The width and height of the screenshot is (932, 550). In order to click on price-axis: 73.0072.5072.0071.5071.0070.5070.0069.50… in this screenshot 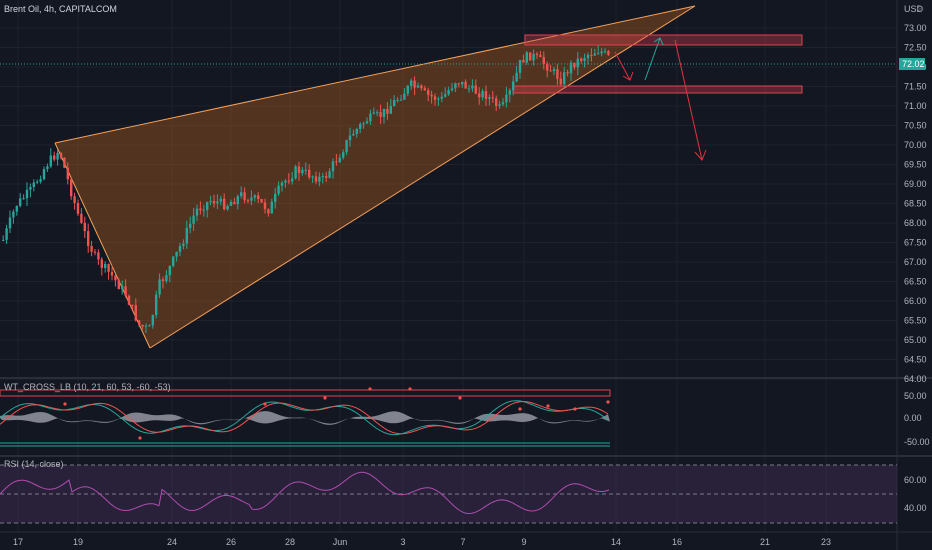, I will do `click(915, 203)`.